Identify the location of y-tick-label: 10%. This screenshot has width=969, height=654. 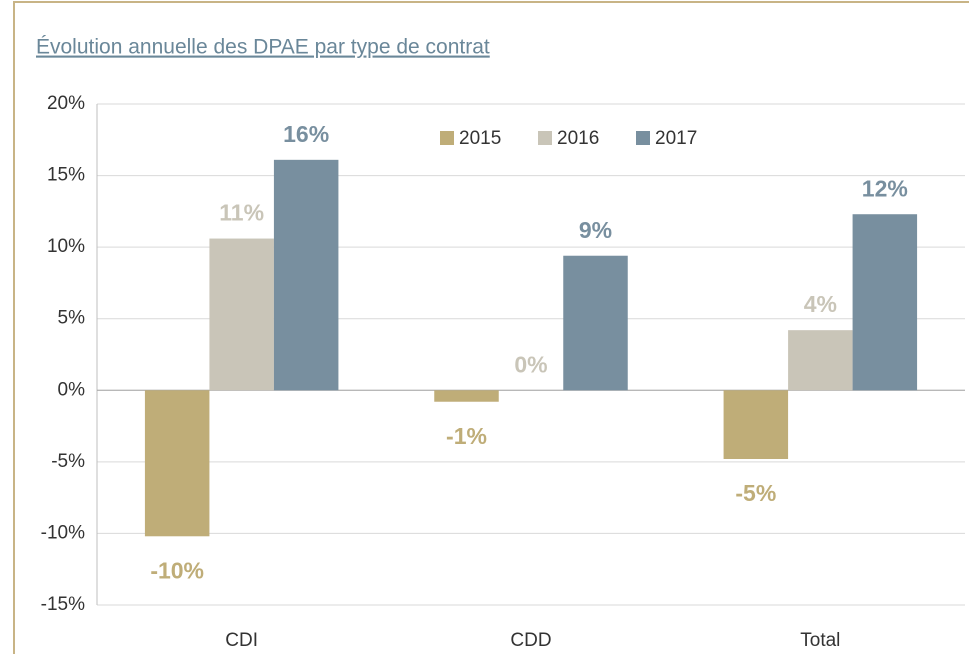
(66, 246).